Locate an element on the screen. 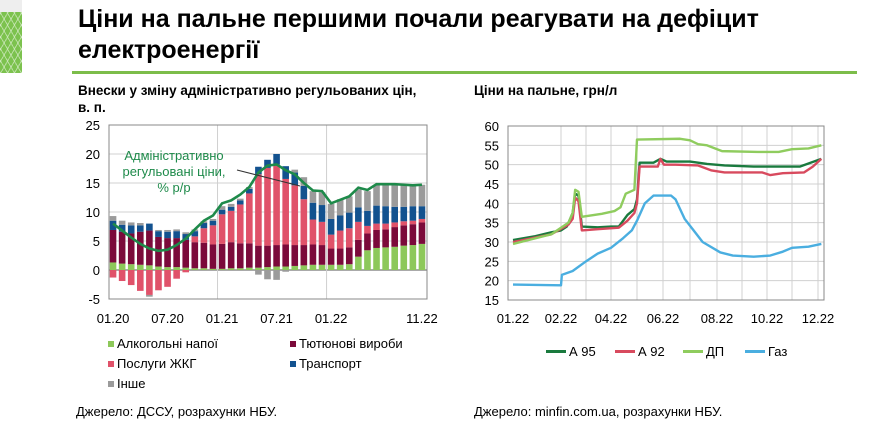  line-А 92 is located at coordinates (667, 200).